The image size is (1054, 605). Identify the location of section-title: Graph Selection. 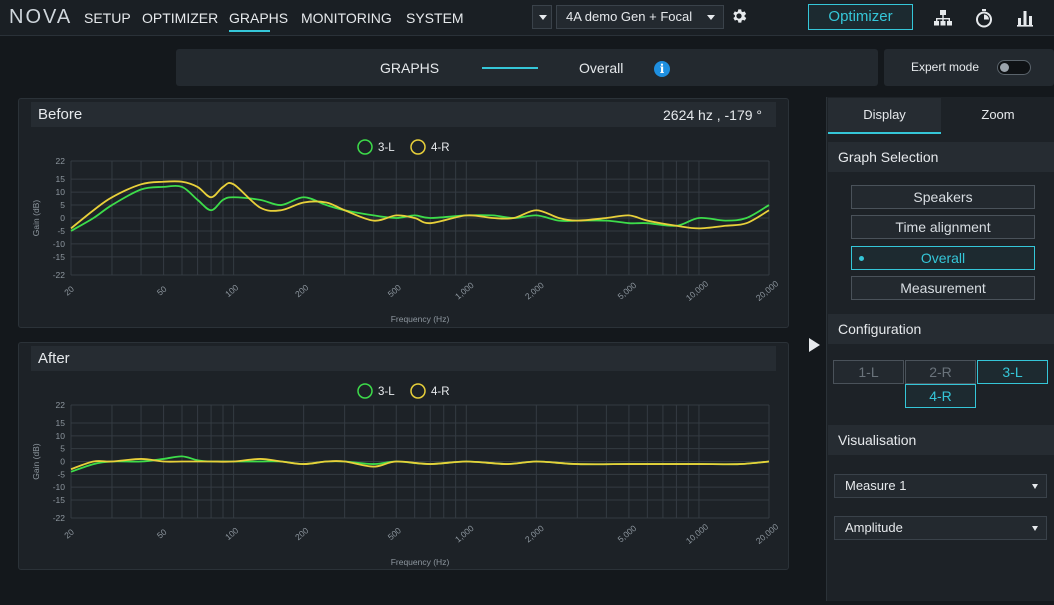
(888, 157).